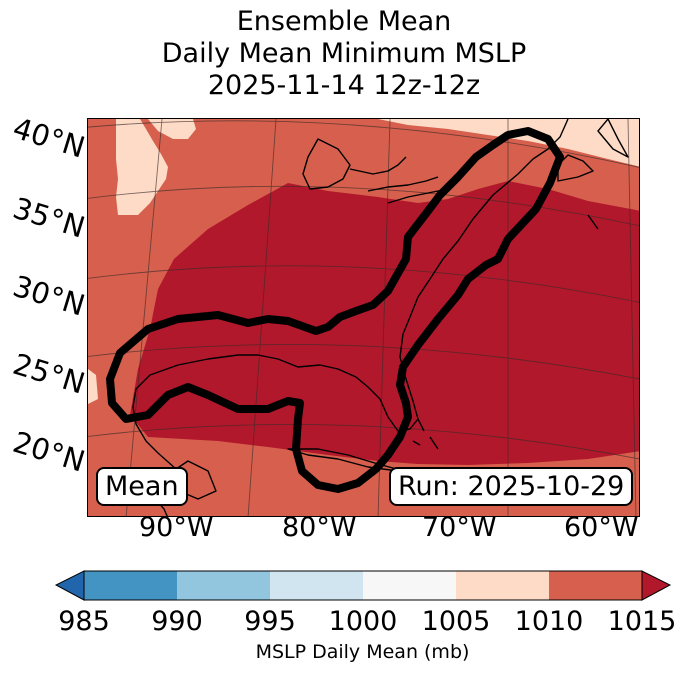 The height and width of the screenshot is (674, 688). What do you see at coordinates (319, 527) in the screenshot?
I see `lon-label-80w: 80°W` at bounding box center [319, 527].